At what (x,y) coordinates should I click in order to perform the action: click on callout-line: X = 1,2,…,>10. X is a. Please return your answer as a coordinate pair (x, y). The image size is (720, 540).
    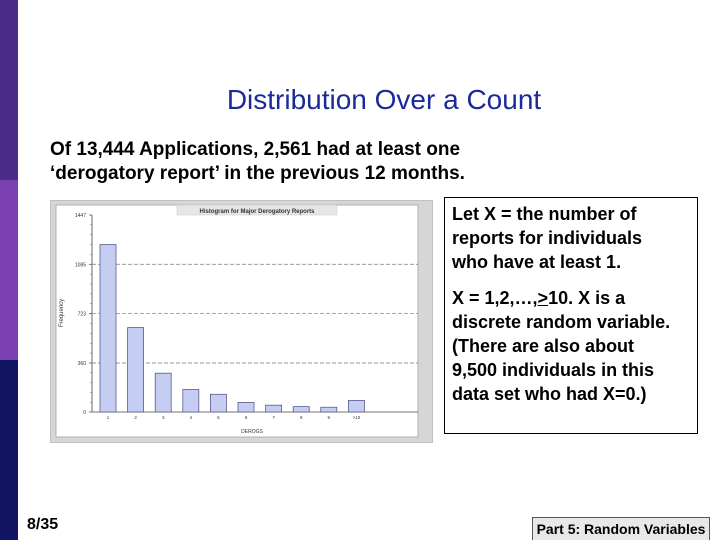
    Looking at the image, I should click on (574, 298).